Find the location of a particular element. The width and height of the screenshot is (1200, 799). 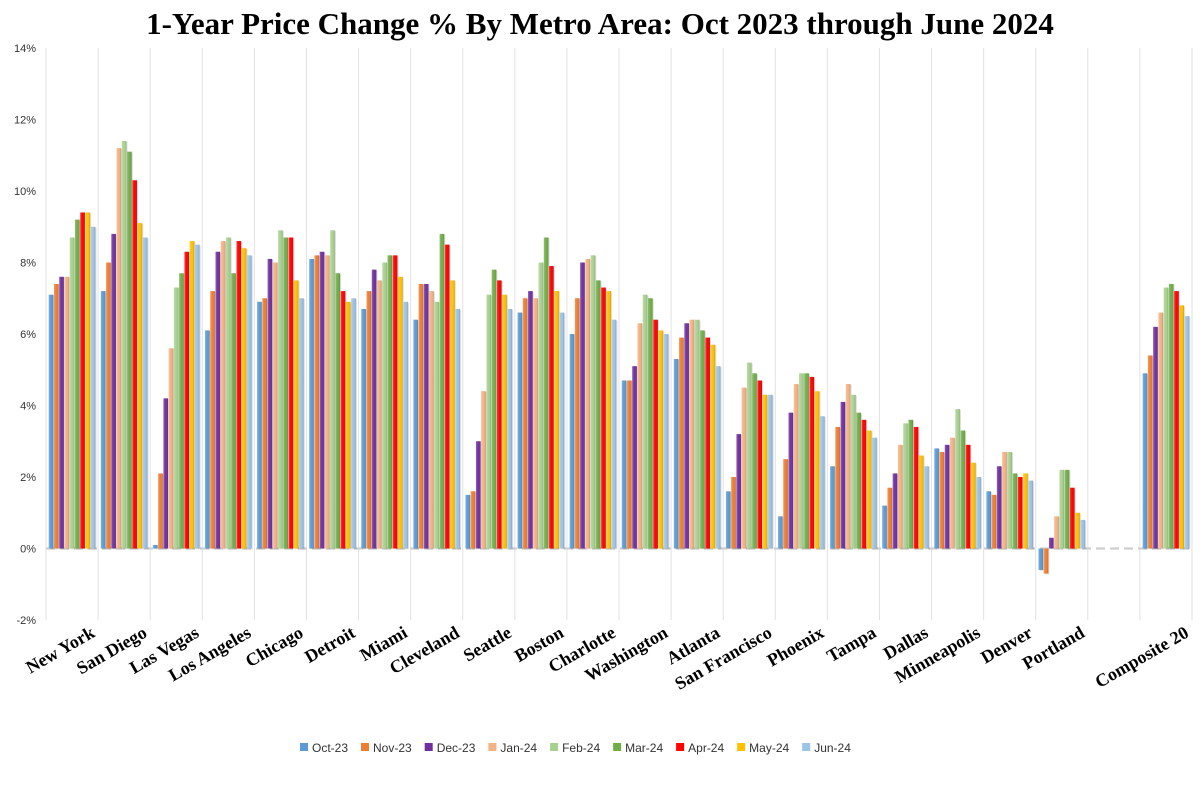

x-tick-label: Composite 20 is located at coordinates (1141, 657).